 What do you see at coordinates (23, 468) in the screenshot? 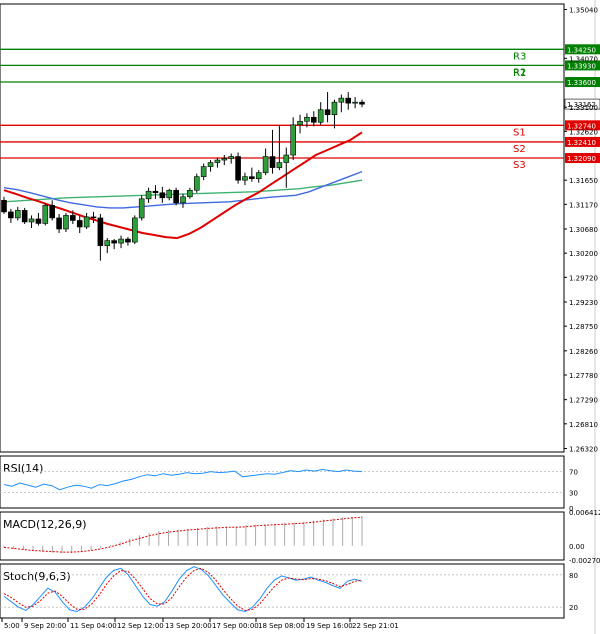
I see `indicator-title: RSI(14)` at bounding box center [23, 468].